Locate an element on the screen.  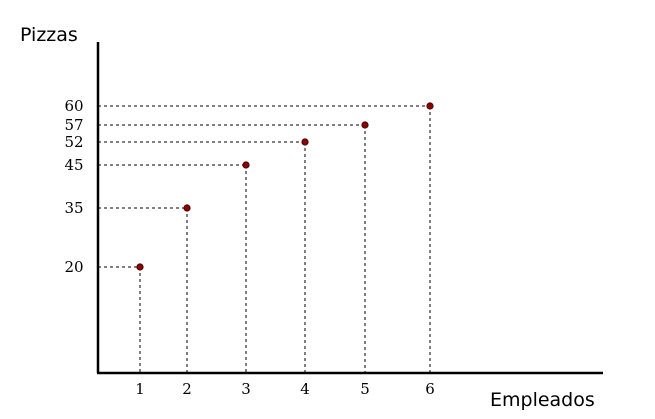
x-tick-label: 4 is located at coordinates (305, 389).